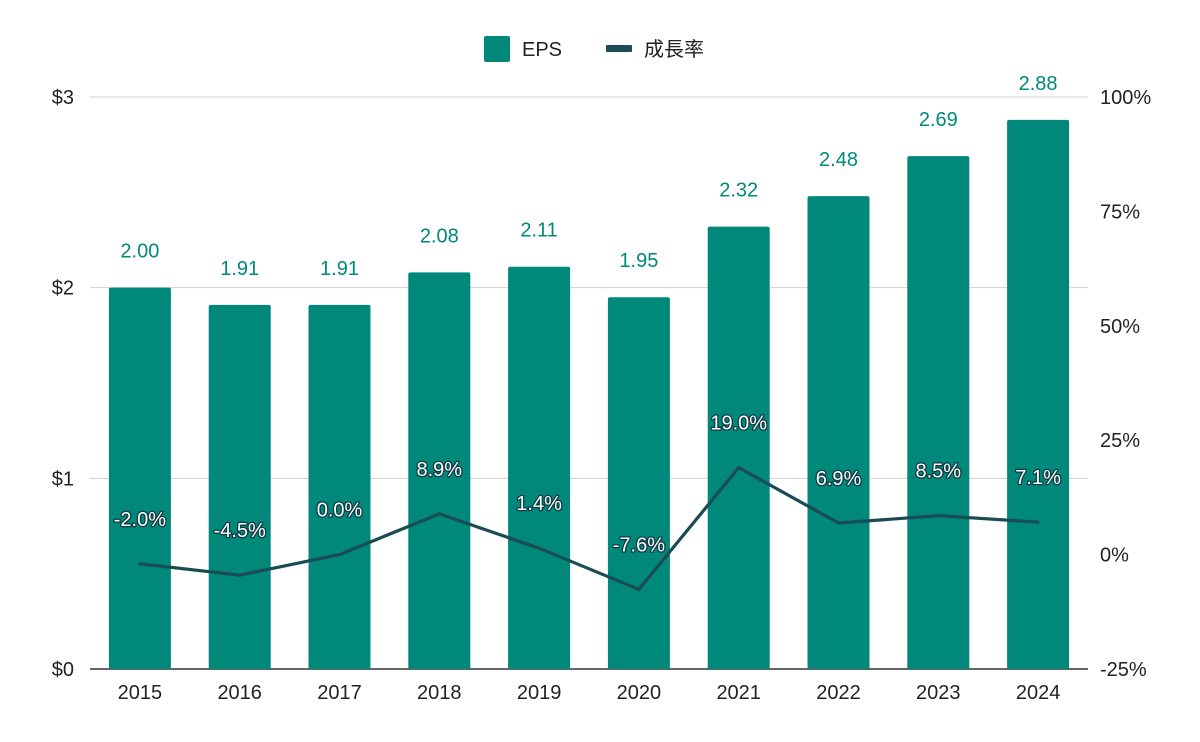  What do you see at coordinates (538, 231) in the screenshot?
I see `eps-data-label: 2.11` at bounding box center [538, 231].